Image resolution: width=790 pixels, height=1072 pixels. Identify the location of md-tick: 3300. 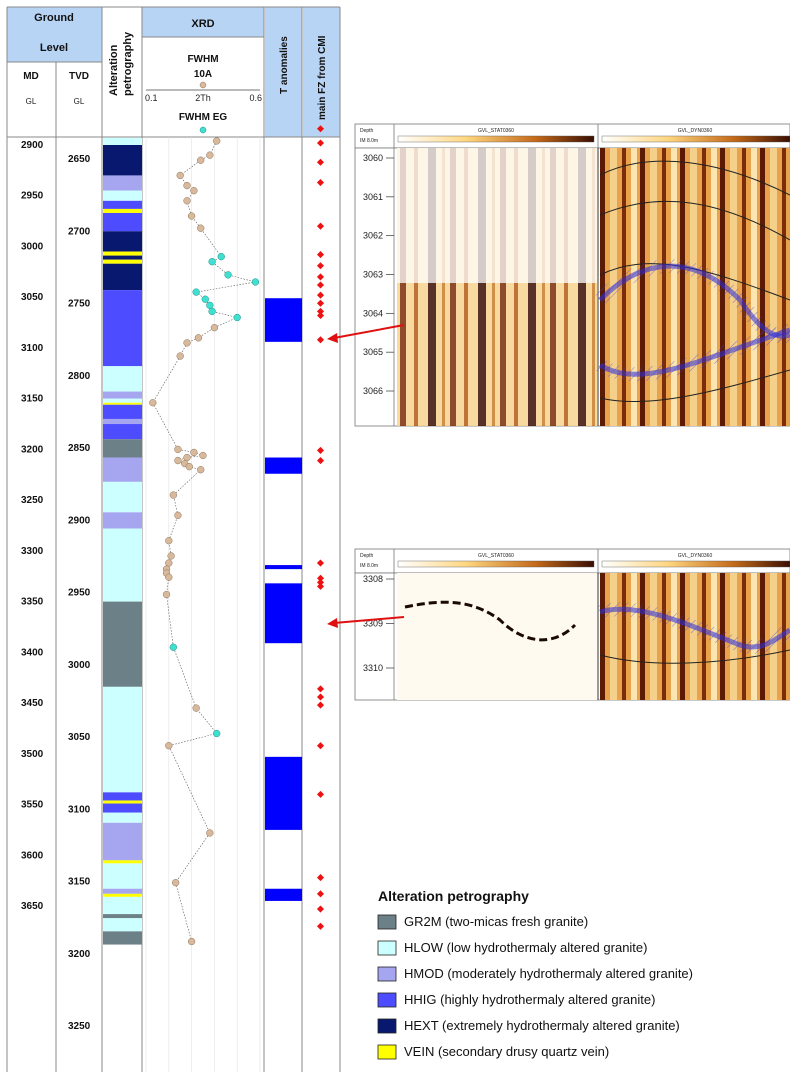
(32, 551).